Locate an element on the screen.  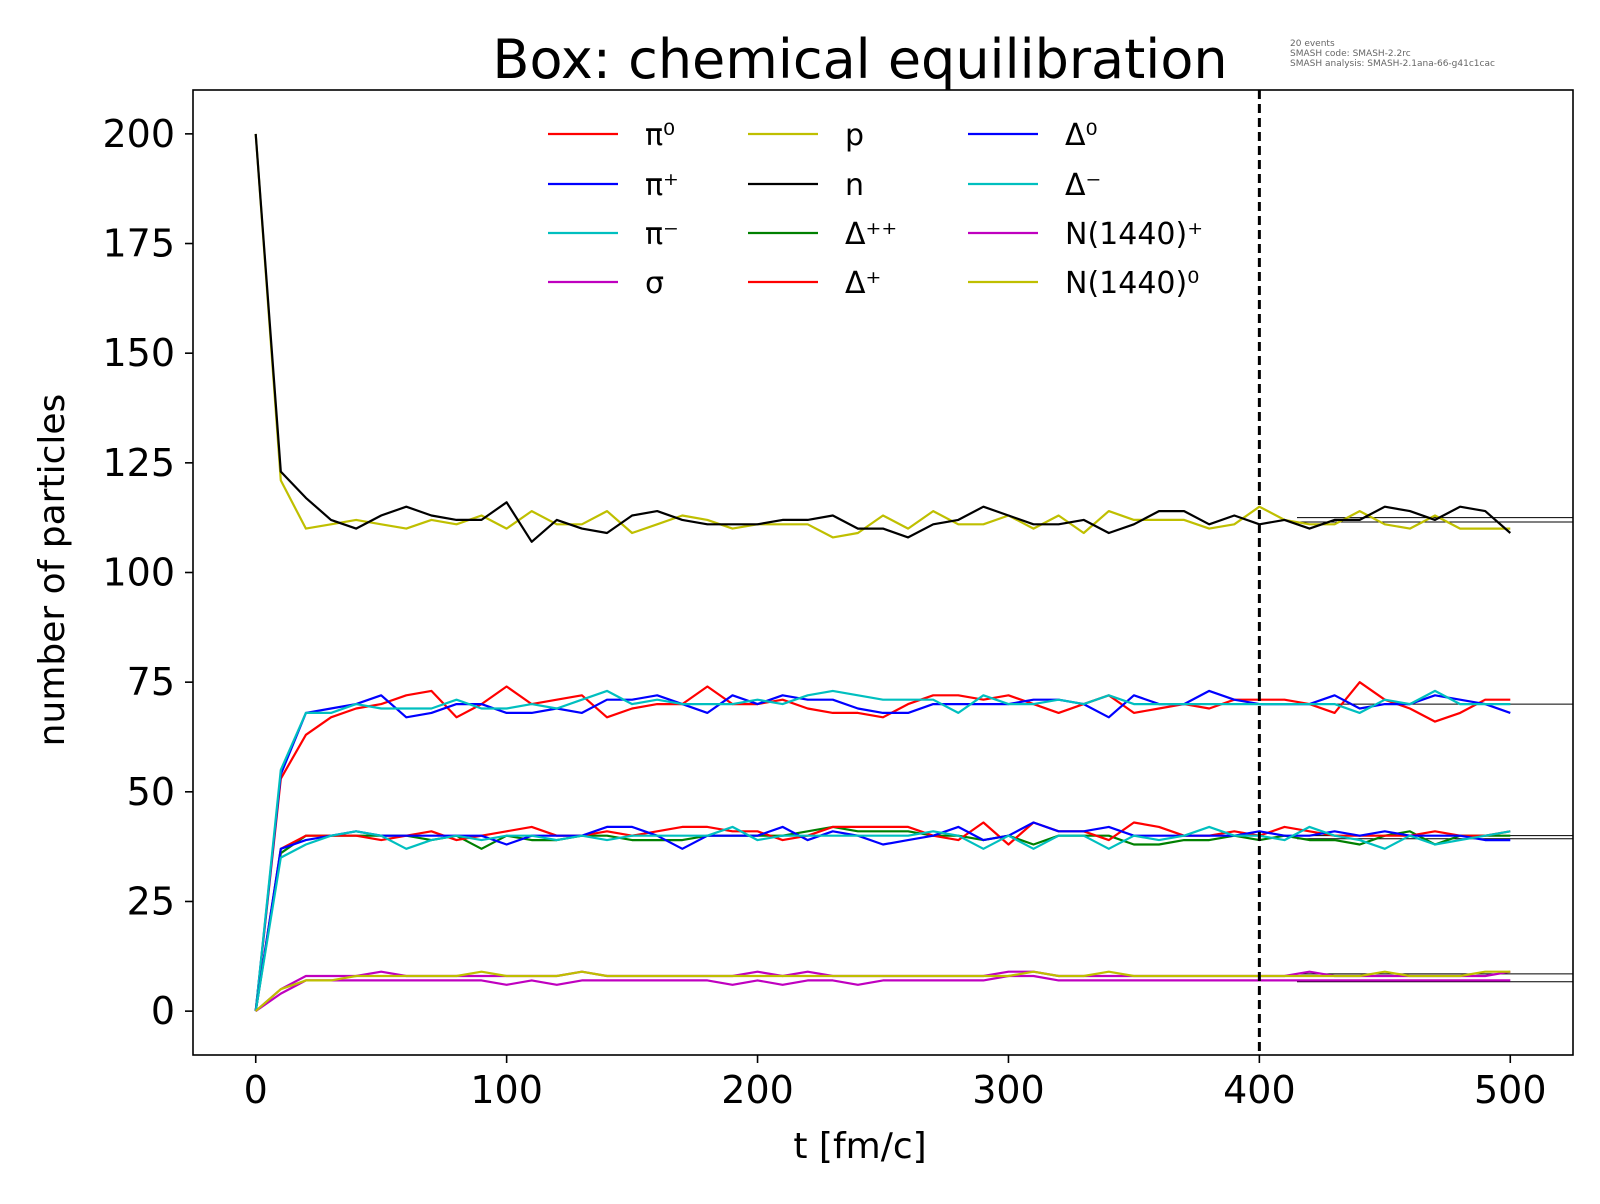
y-tick-label: 25 is located at coordinates (151, 901).